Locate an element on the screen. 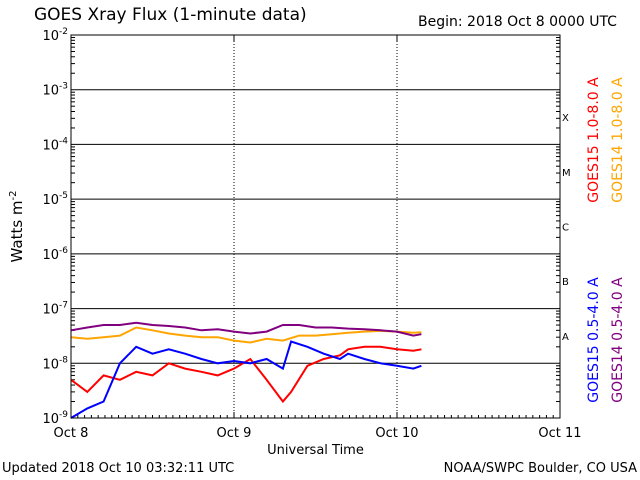 Image resolution: width=640 pixels, height=480 pixels. y-tick-label: 10⁻⁹ is located at coordinates (55, 418).